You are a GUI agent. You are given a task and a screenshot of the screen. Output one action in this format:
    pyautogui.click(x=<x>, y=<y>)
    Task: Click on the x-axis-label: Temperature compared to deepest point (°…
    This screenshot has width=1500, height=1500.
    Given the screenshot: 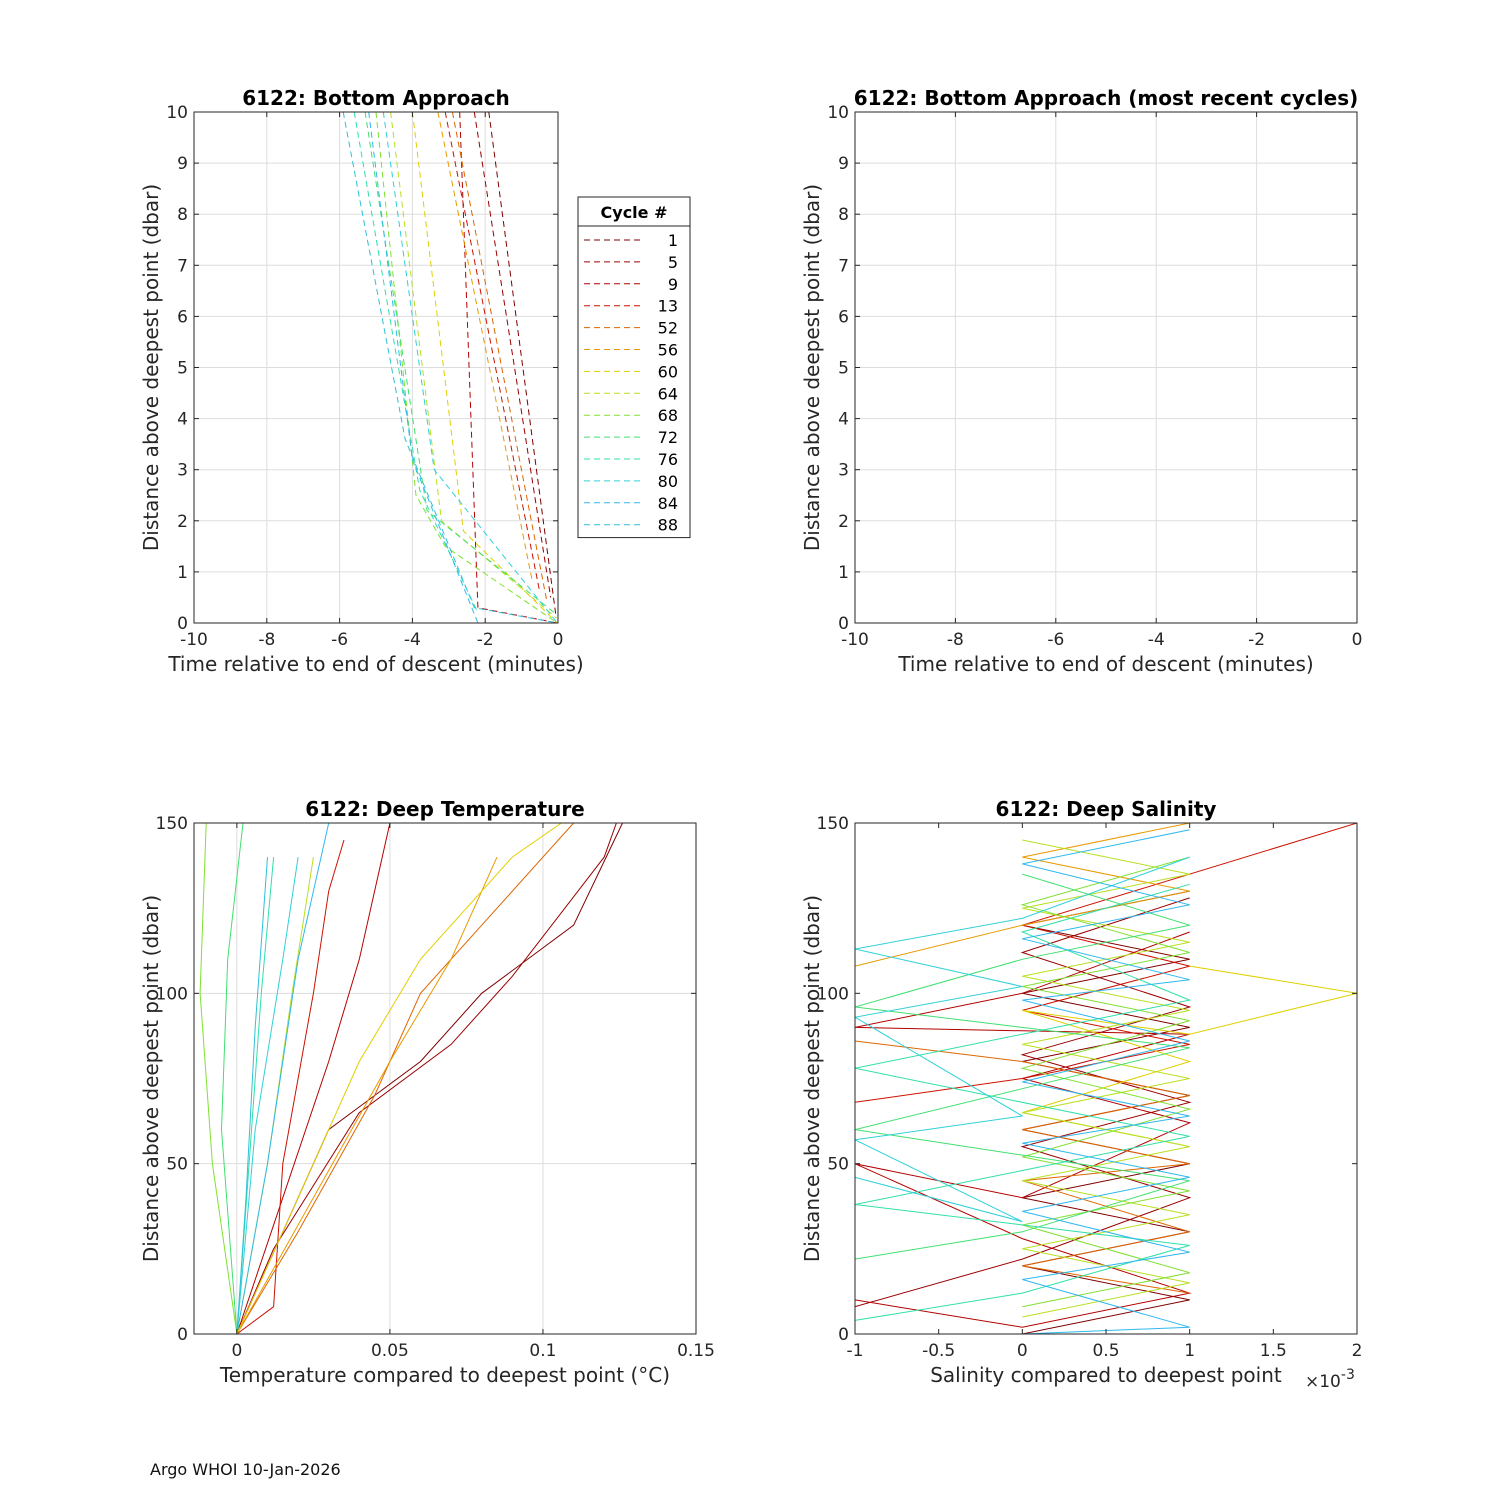 What is the action you would take?
    pyautogui.click(x=444, y=1375)
    